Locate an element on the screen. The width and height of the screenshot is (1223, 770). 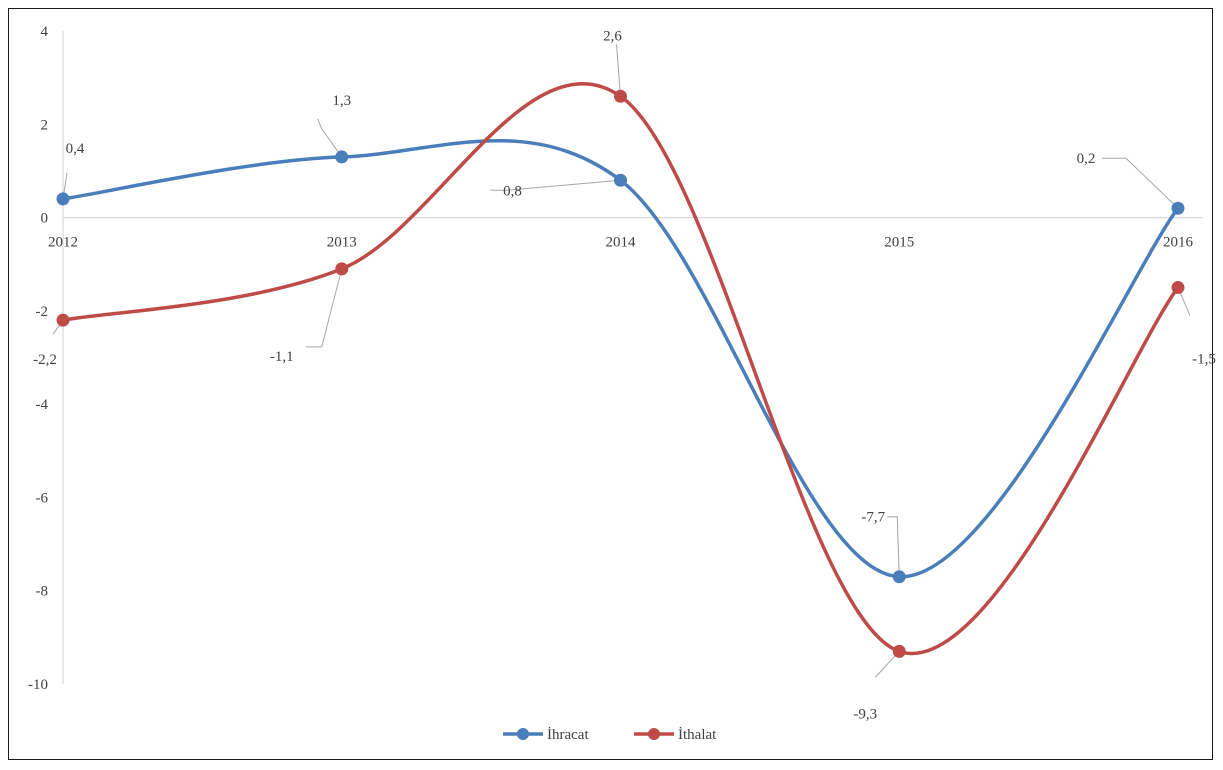
y-tick-label: -6 is located at coordinates (42, 498).